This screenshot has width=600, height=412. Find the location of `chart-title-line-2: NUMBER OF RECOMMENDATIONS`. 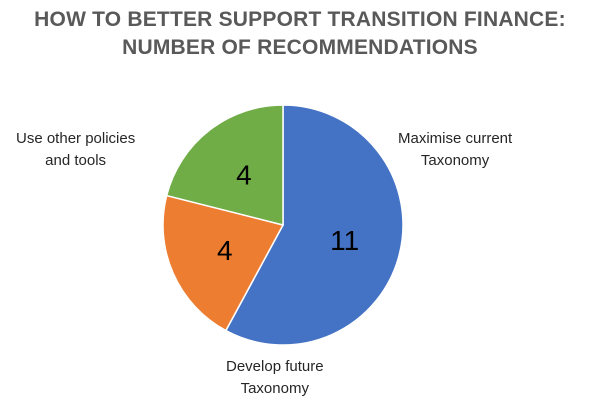

chart-title-line-2: NUMBER OF RECOMMENDATIONS is located at coordinates (300, 47).